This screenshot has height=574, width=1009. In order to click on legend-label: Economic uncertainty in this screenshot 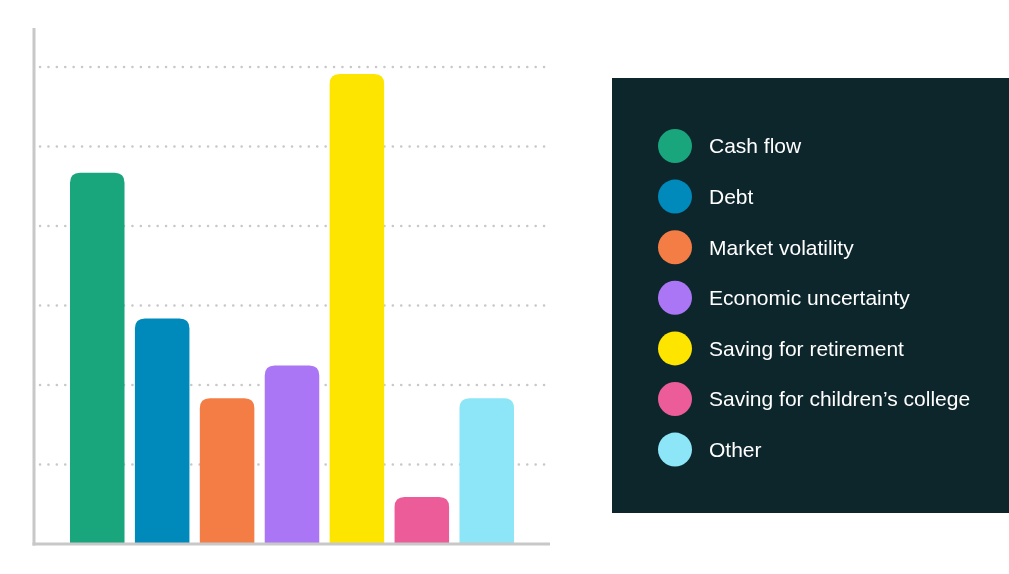, I will do `click(810, 298)`.